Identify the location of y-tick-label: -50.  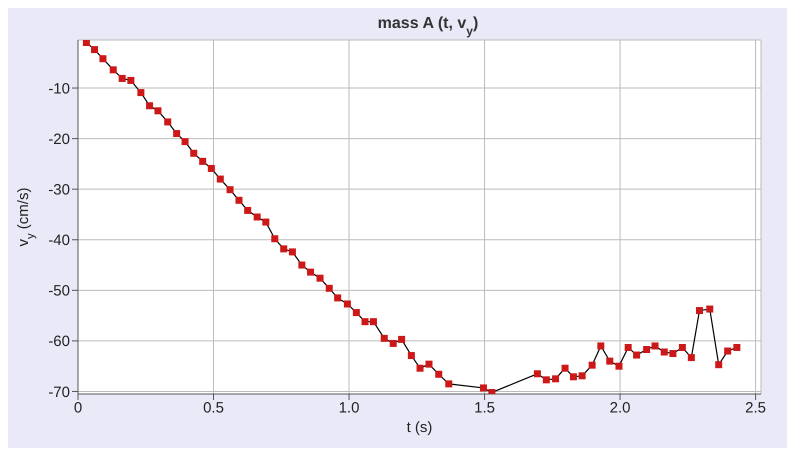
(59, 291).